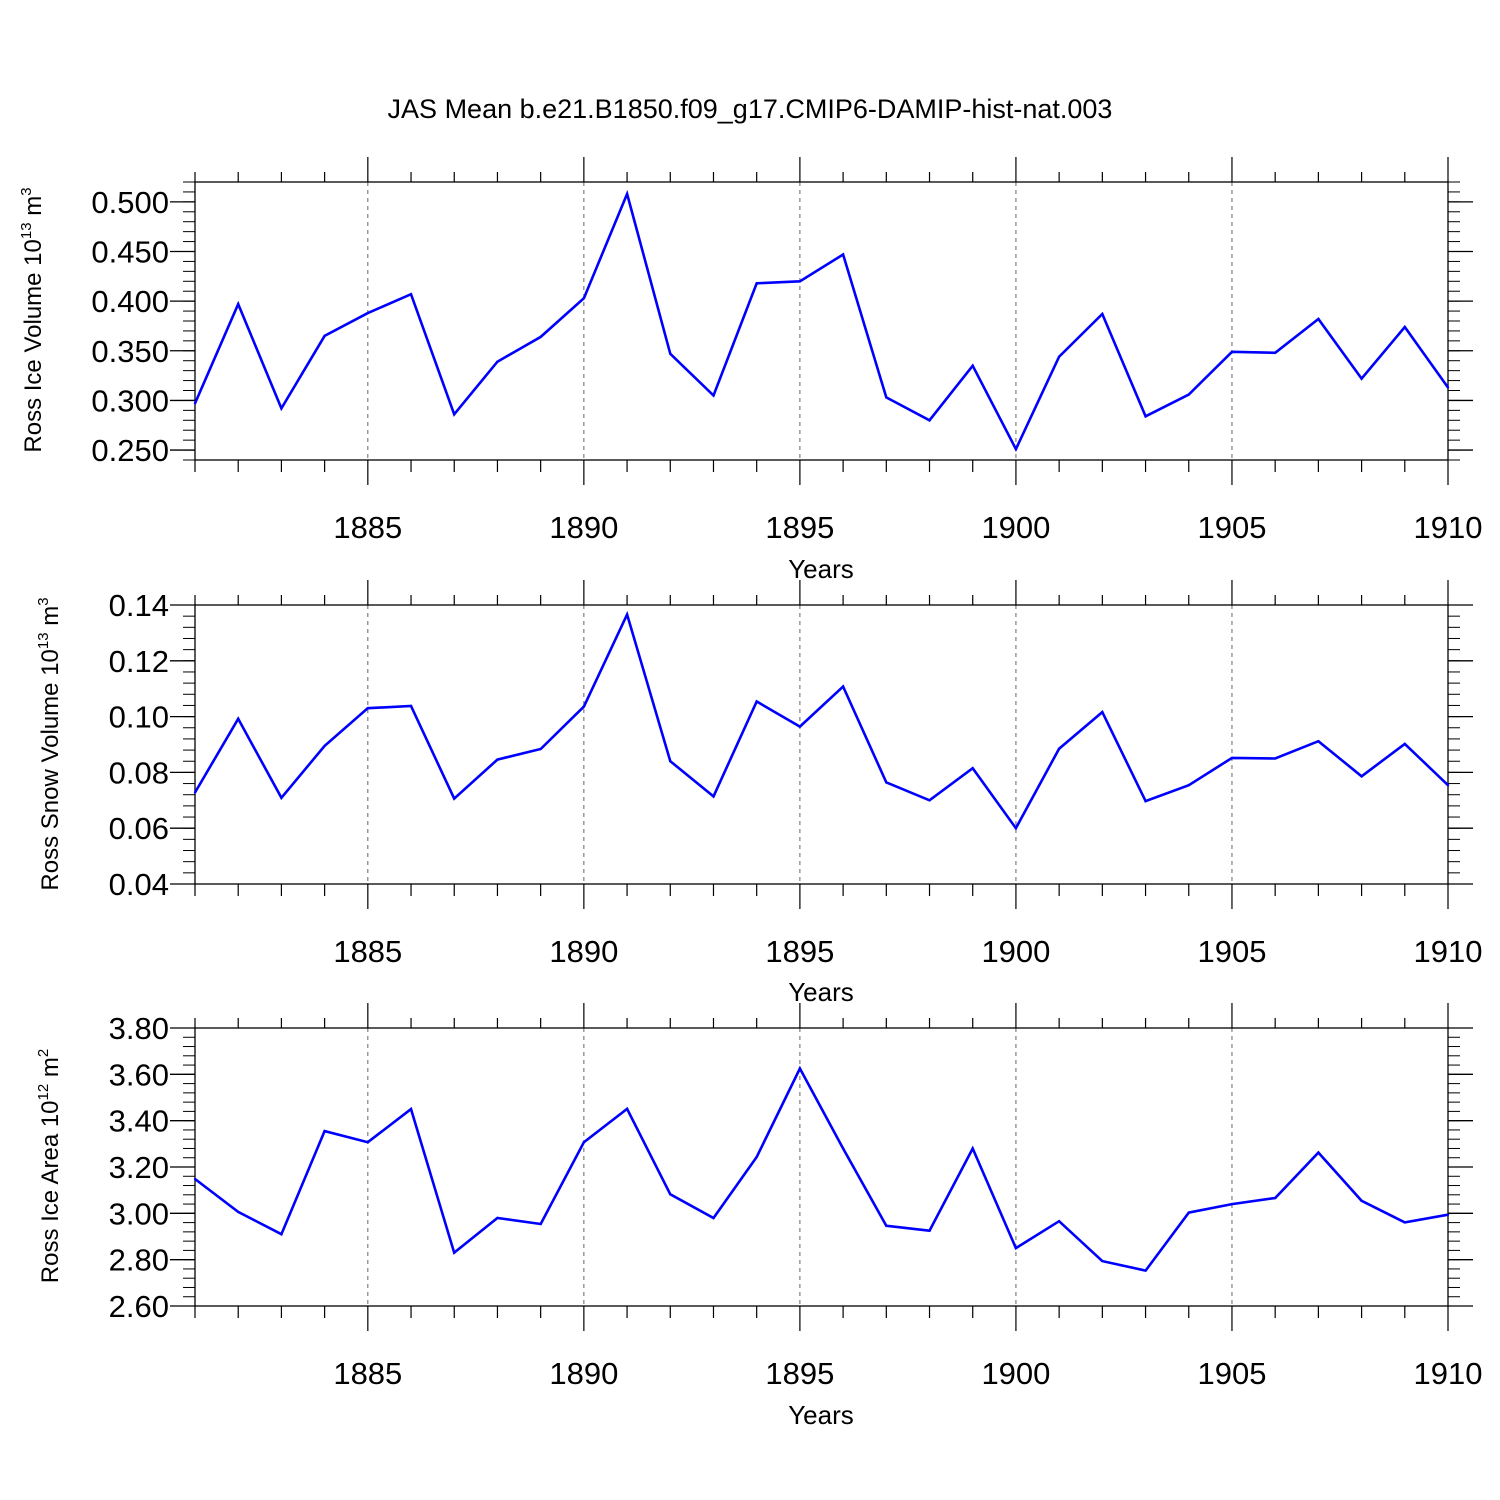 This screenshot has width=1500, height=1500. I want to click on y-tick-label: 0.06, so click(139, 828).